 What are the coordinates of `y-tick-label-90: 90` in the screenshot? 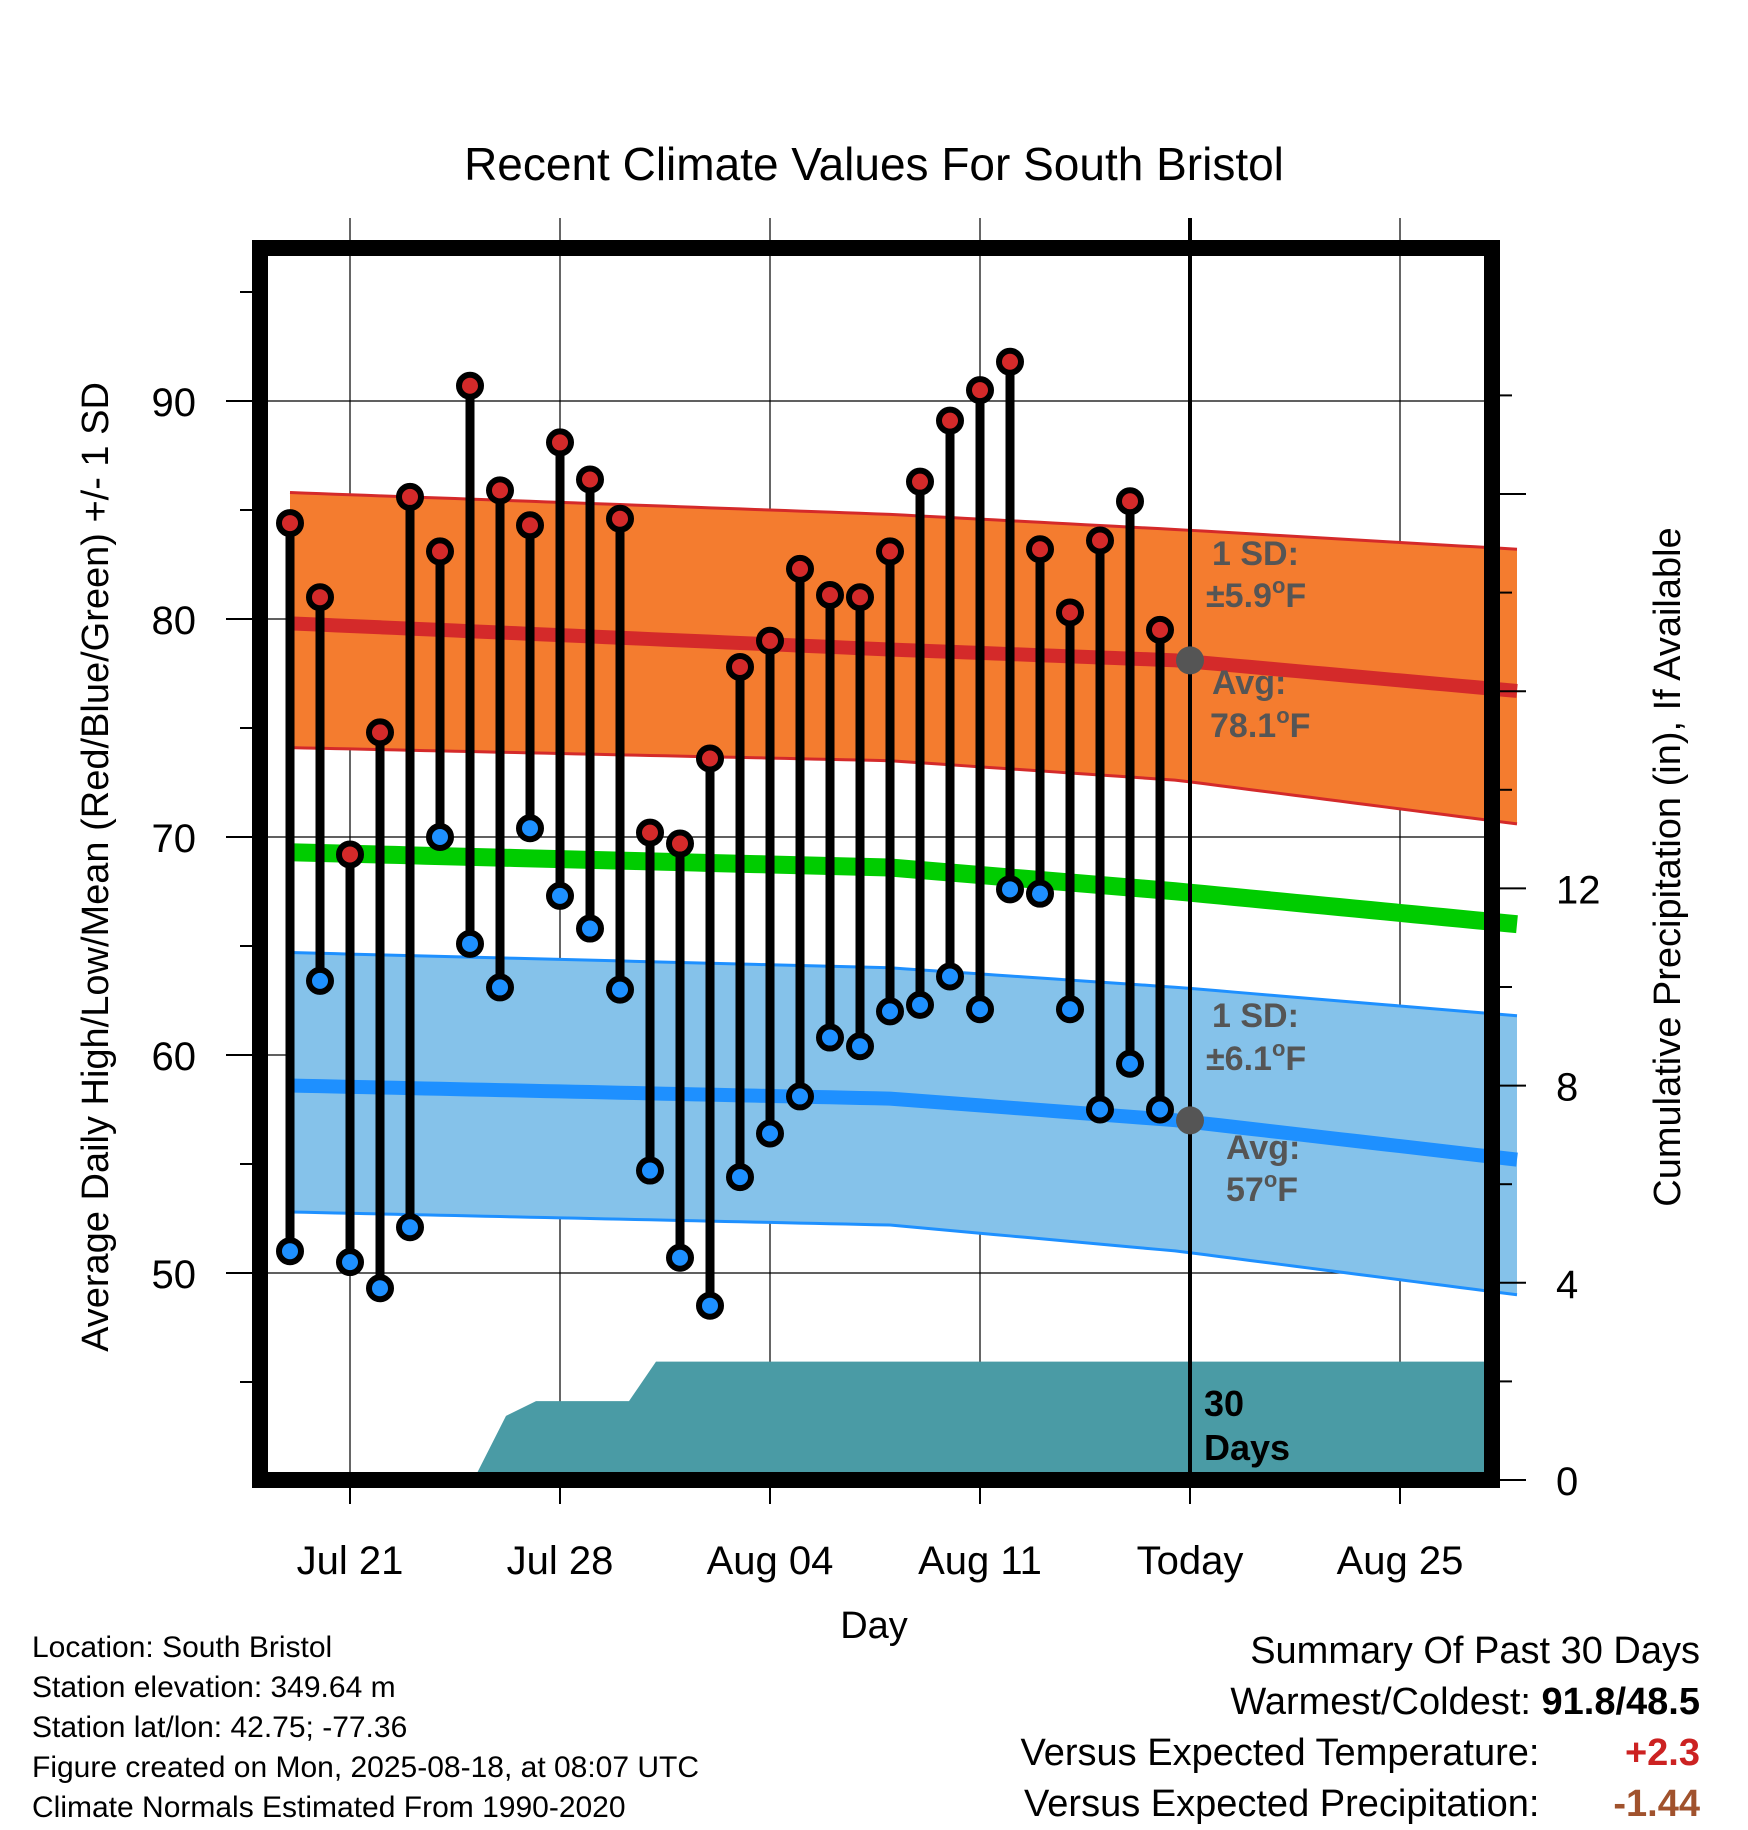 It's located at (174, 403).